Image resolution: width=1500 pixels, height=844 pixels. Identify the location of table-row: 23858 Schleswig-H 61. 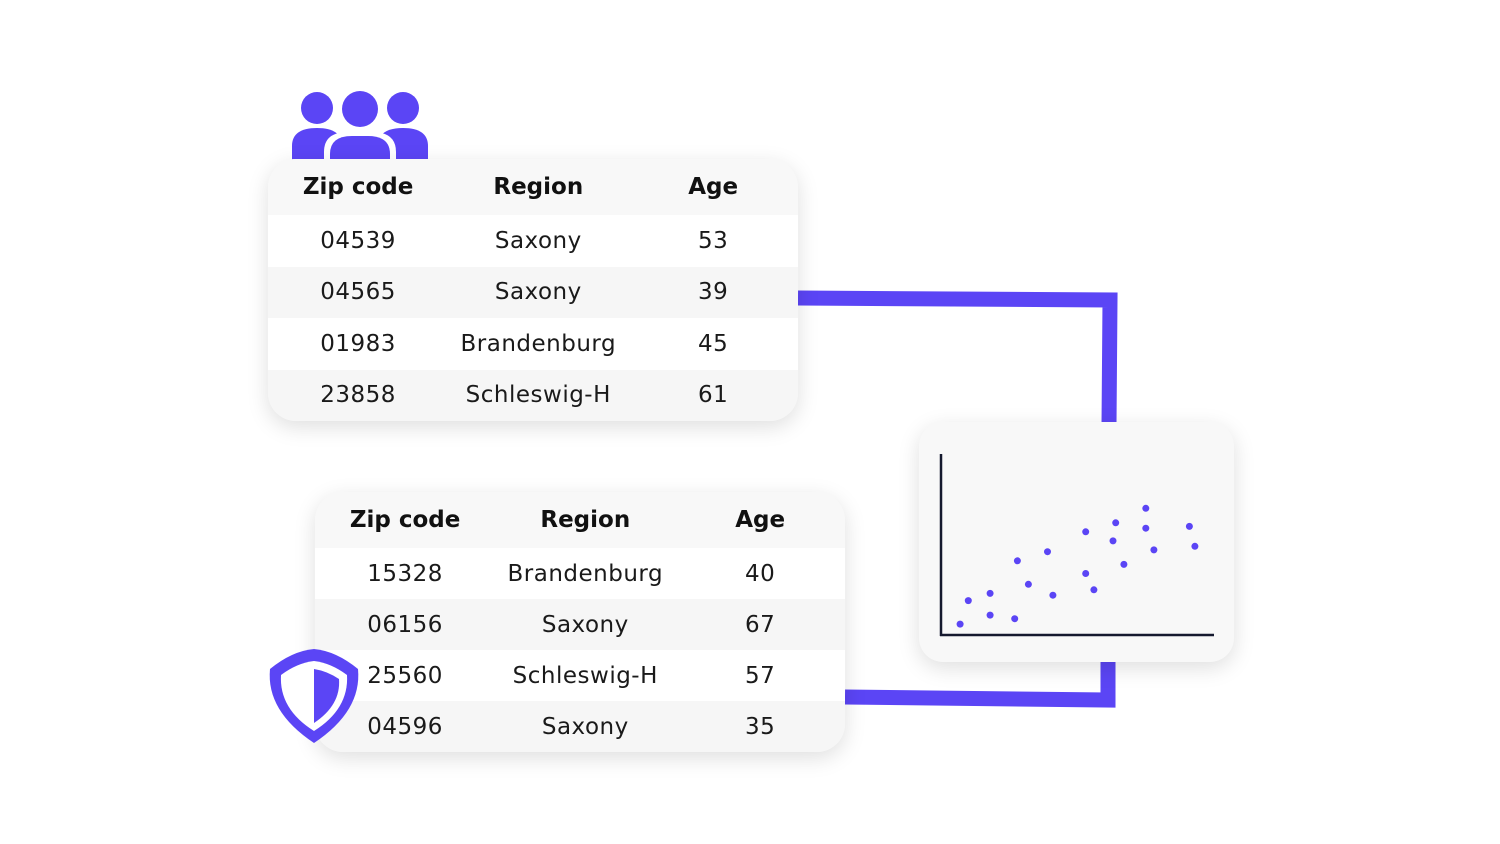
(533, 395).